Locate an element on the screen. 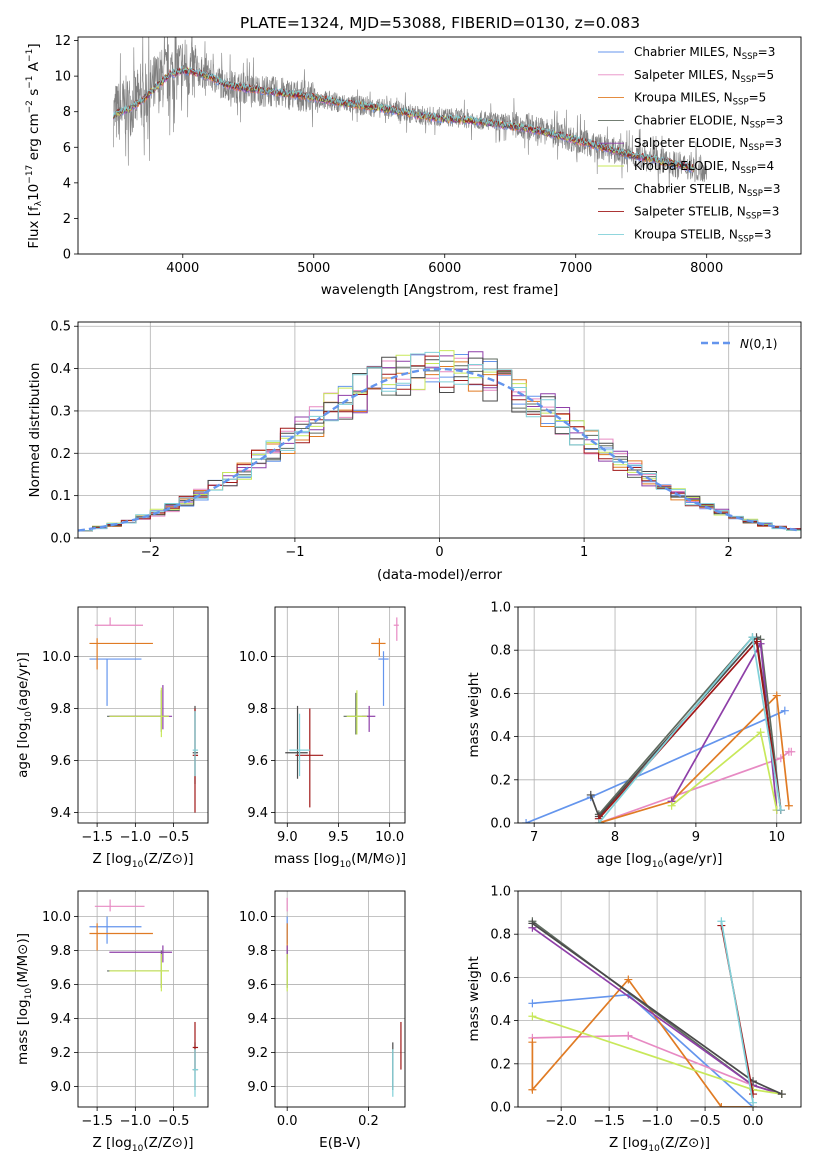  tick-group: 9.0 9.5 10.0 9.4 9.6 9.8 10.0 is located at coordinates (321, 747).